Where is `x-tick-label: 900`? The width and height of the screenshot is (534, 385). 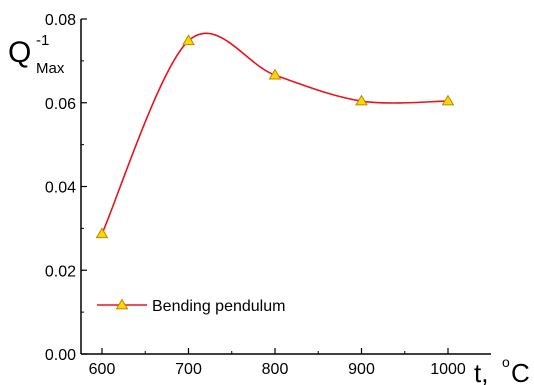
x-tick-label: 900 is located at coordinates (361, 369).